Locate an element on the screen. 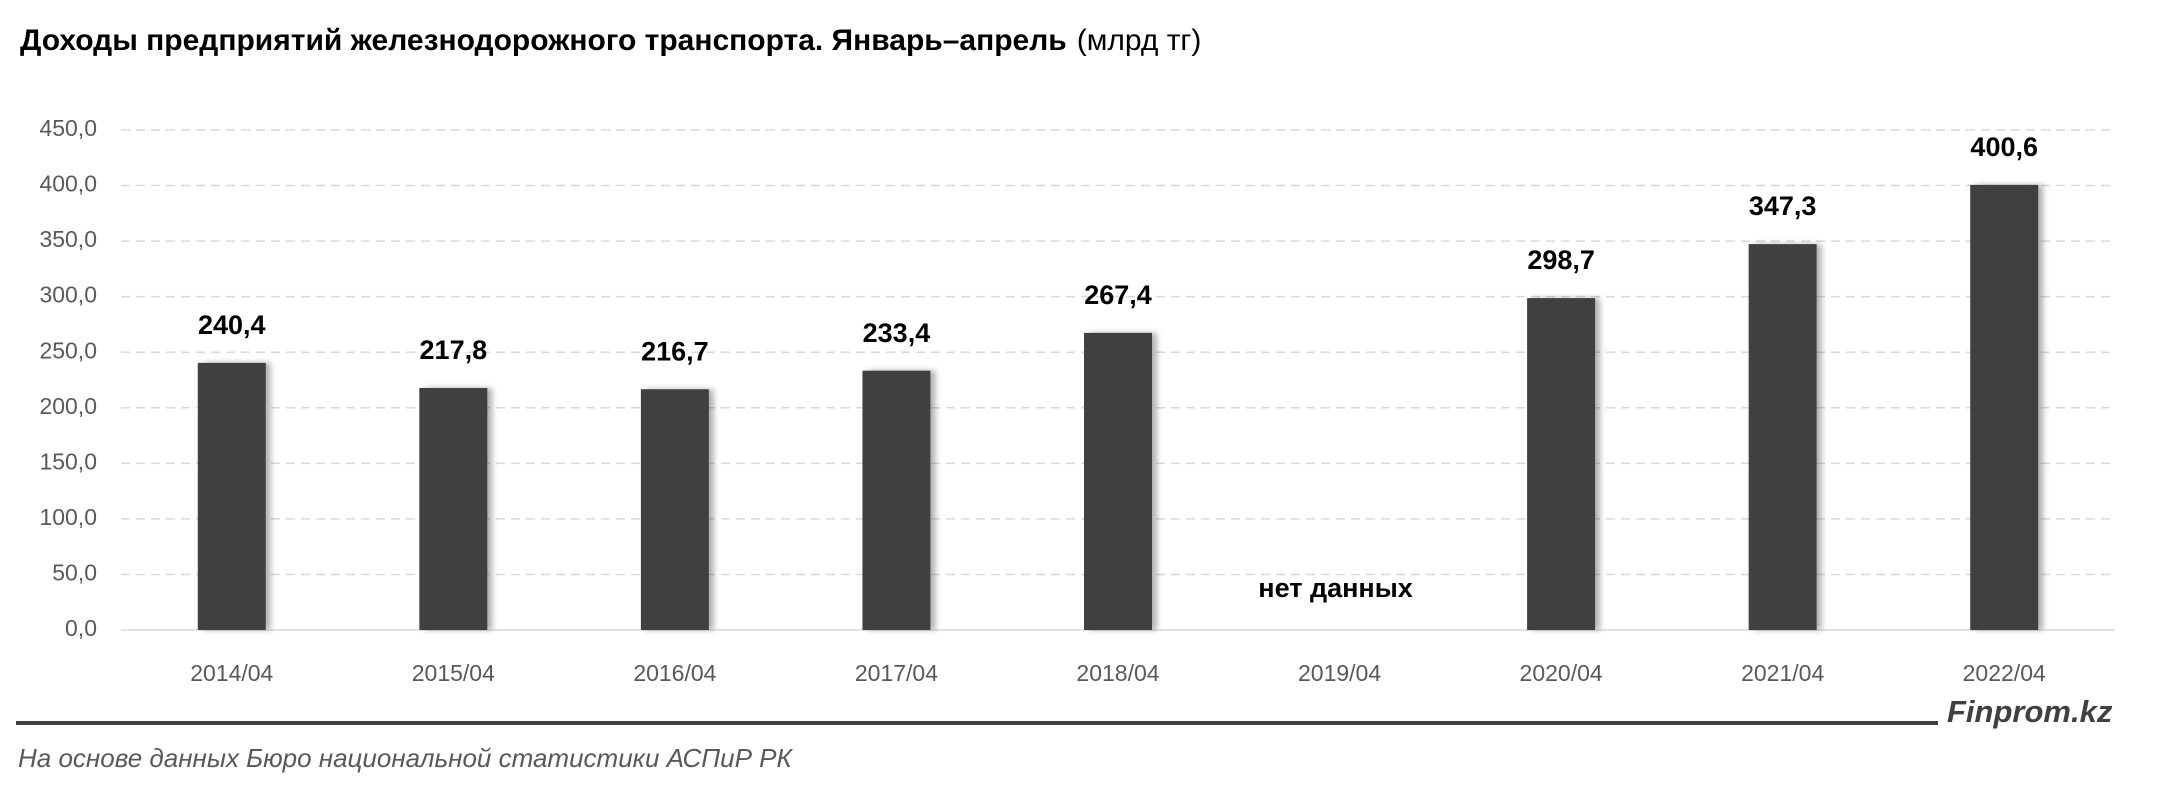 The image size is (2160, 801). y-tick-label: 250,0 is located at coordinates (68, 350).